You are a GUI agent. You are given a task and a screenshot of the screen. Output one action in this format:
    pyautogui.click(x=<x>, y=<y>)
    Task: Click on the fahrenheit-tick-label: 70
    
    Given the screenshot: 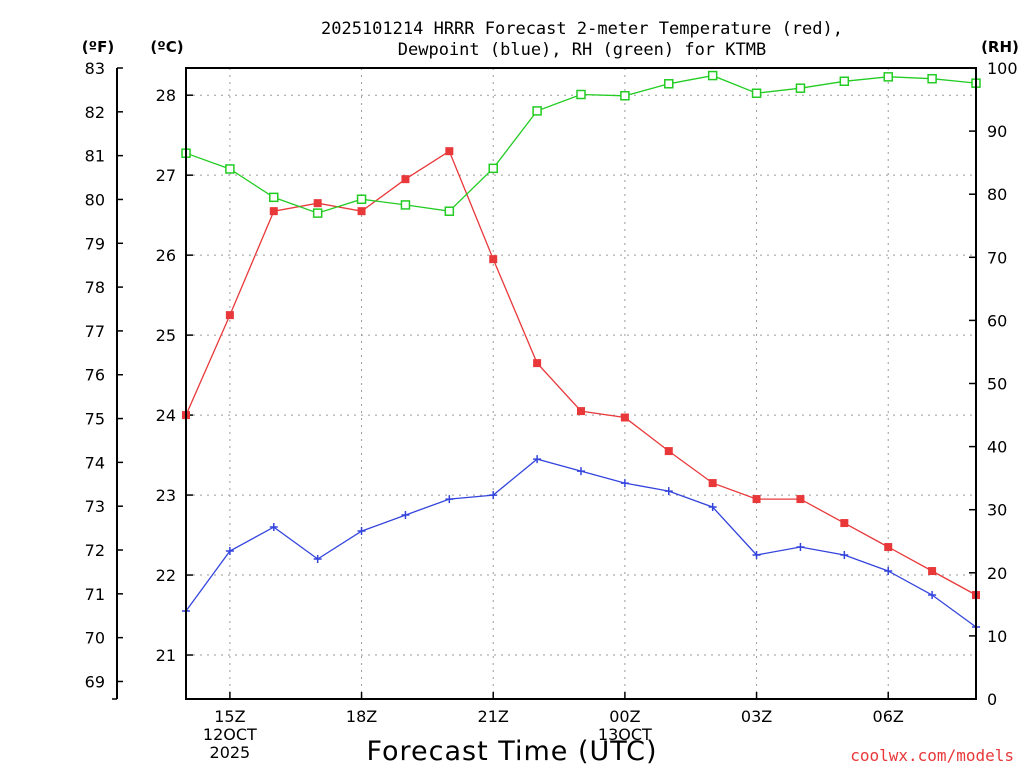 What is the action you would take?
    pyautogui.click(x=95, y=638)
    